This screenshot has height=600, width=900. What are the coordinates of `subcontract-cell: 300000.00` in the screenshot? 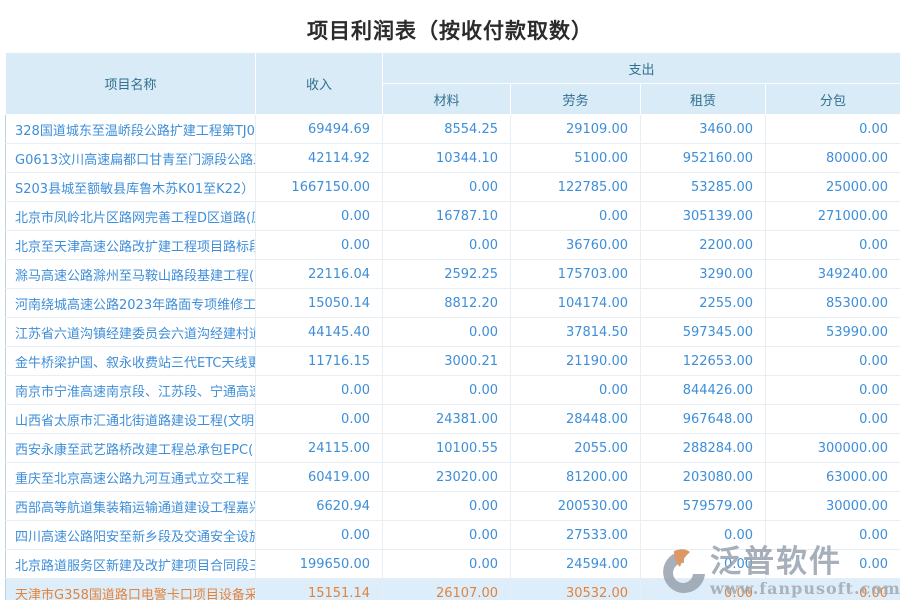 It's located at (832, 448).